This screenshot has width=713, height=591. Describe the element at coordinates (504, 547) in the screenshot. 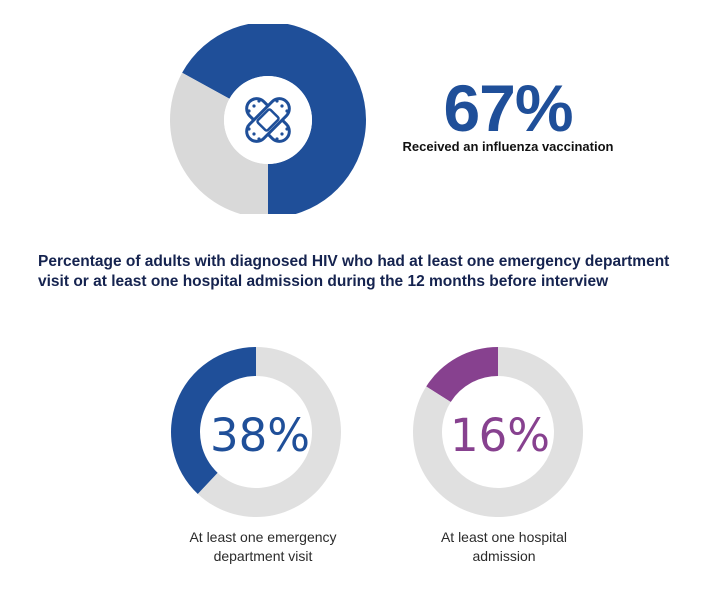

I see `hospital-caption: At least one hospital admission` at that location.